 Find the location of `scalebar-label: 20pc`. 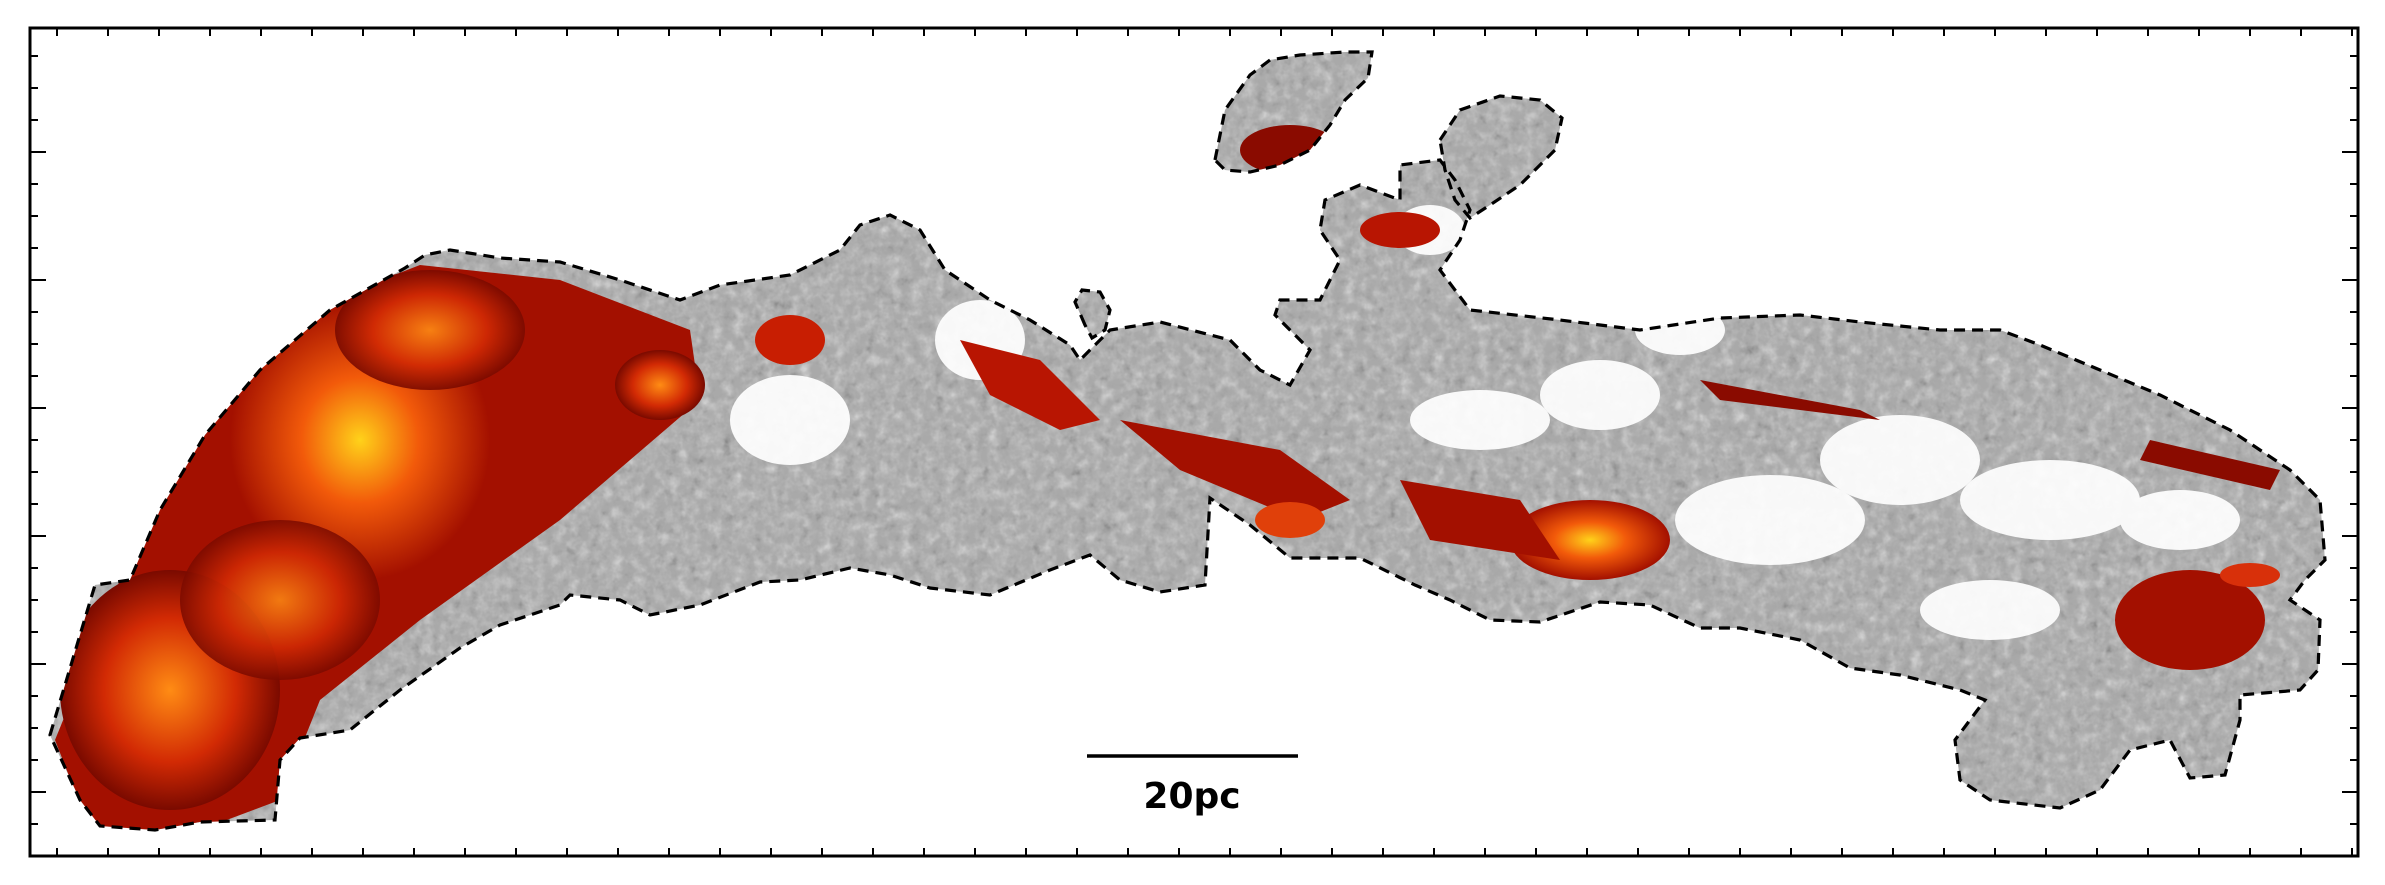

scalebar-label: 20pc is located at coordinates (1191, 796).